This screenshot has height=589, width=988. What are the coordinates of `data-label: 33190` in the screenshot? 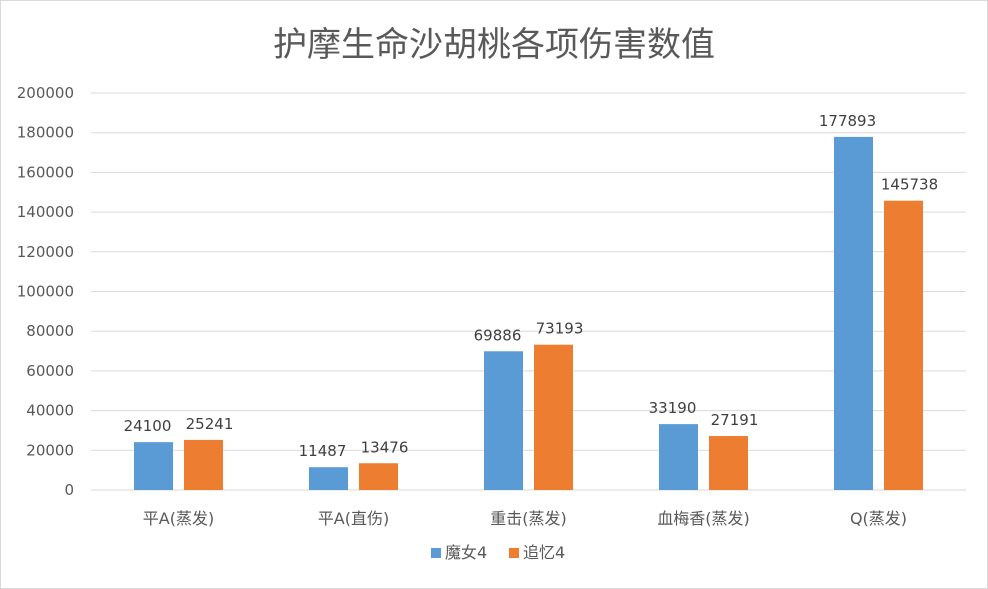 It's located at (673, 408).